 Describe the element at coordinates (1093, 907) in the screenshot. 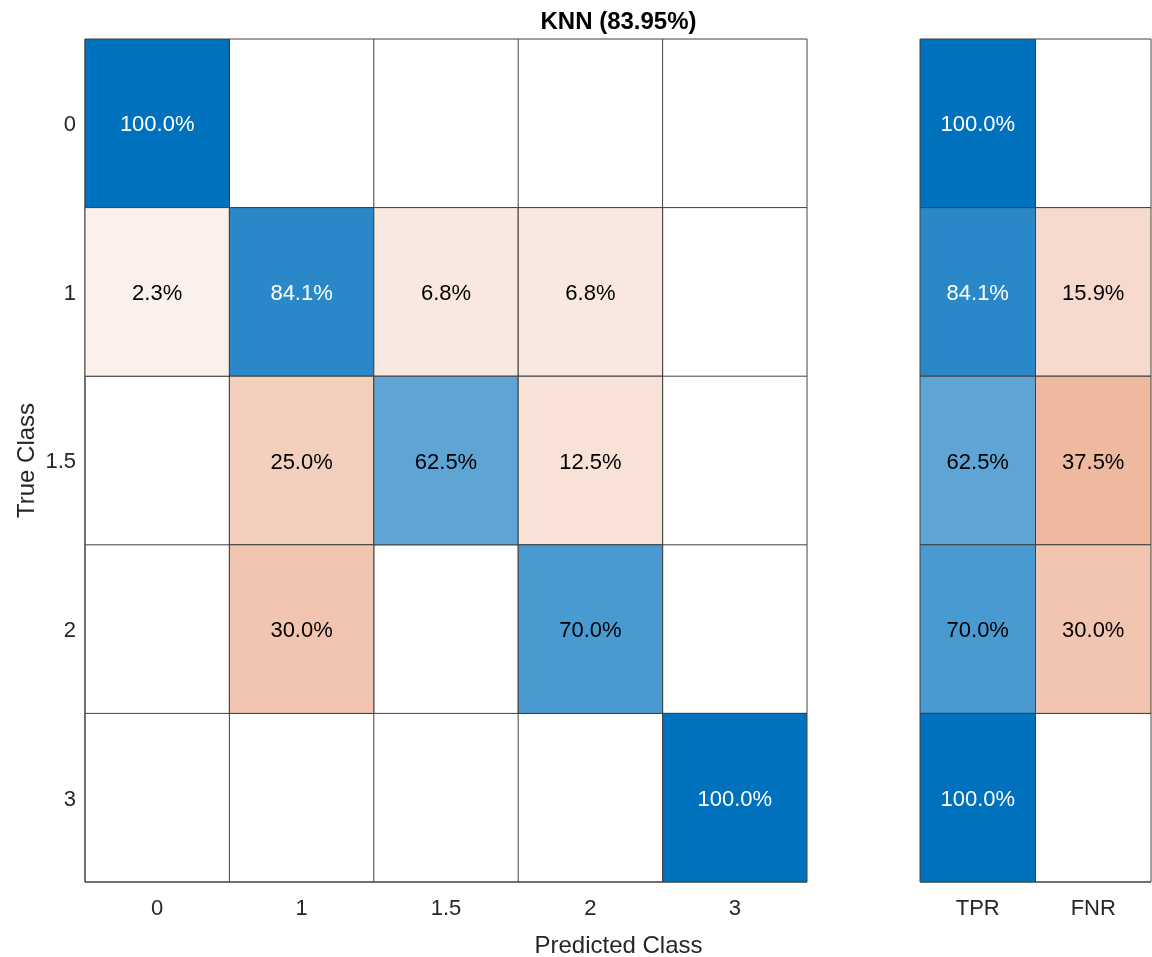

I see `x-tick-label: FNR` at that location.